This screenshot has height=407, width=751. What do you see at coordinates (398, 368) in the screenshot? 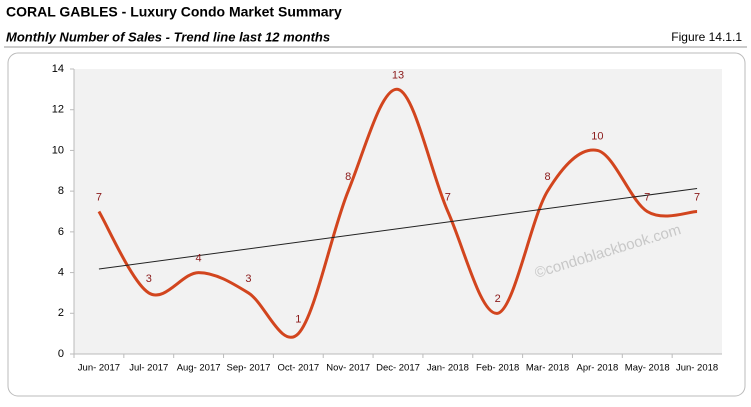
I see `x-tick-label: Dec- 2017` at bounding box center [398, 368].